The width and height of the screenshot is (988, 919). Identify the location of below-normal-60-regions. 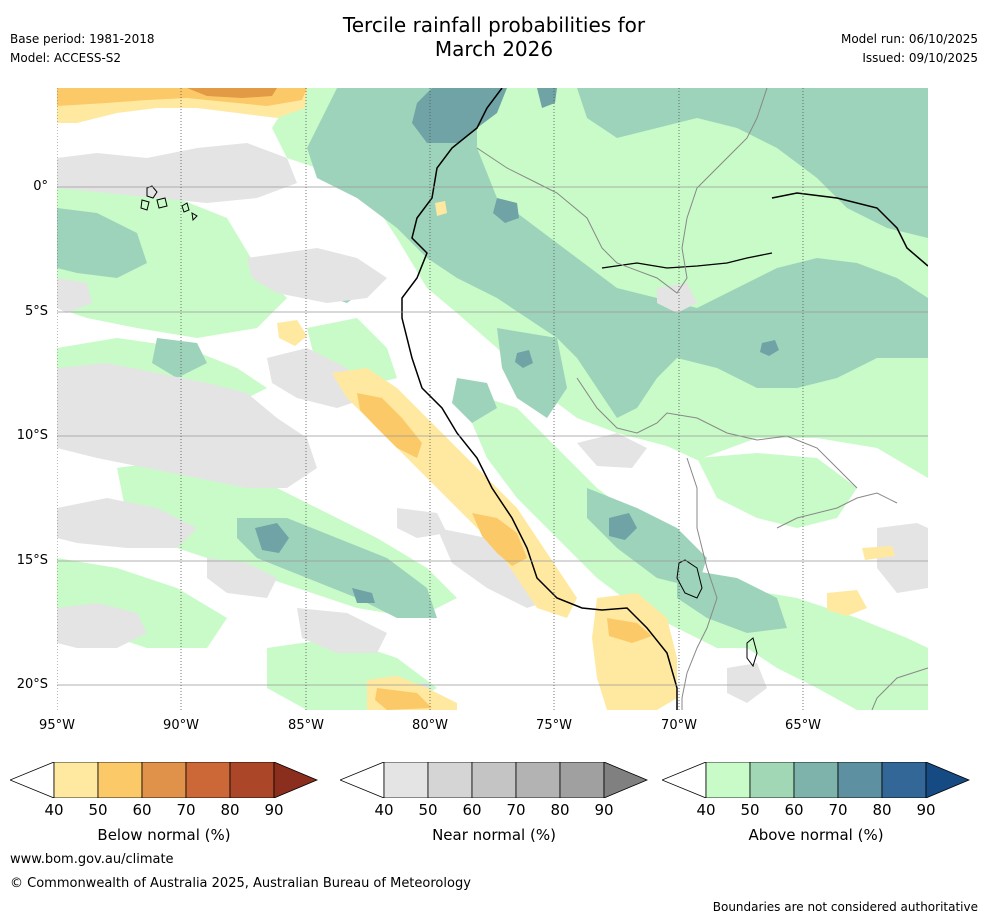
(232, 93).